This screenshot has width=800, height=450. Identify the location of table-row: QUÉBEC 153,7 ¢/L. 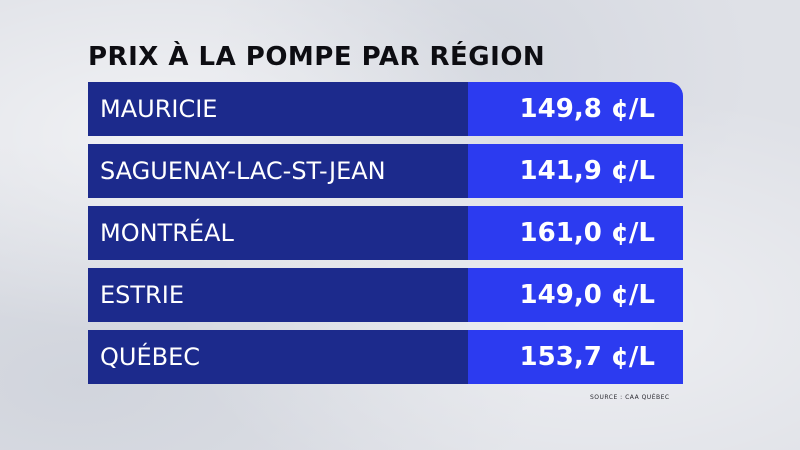
(385, 357).